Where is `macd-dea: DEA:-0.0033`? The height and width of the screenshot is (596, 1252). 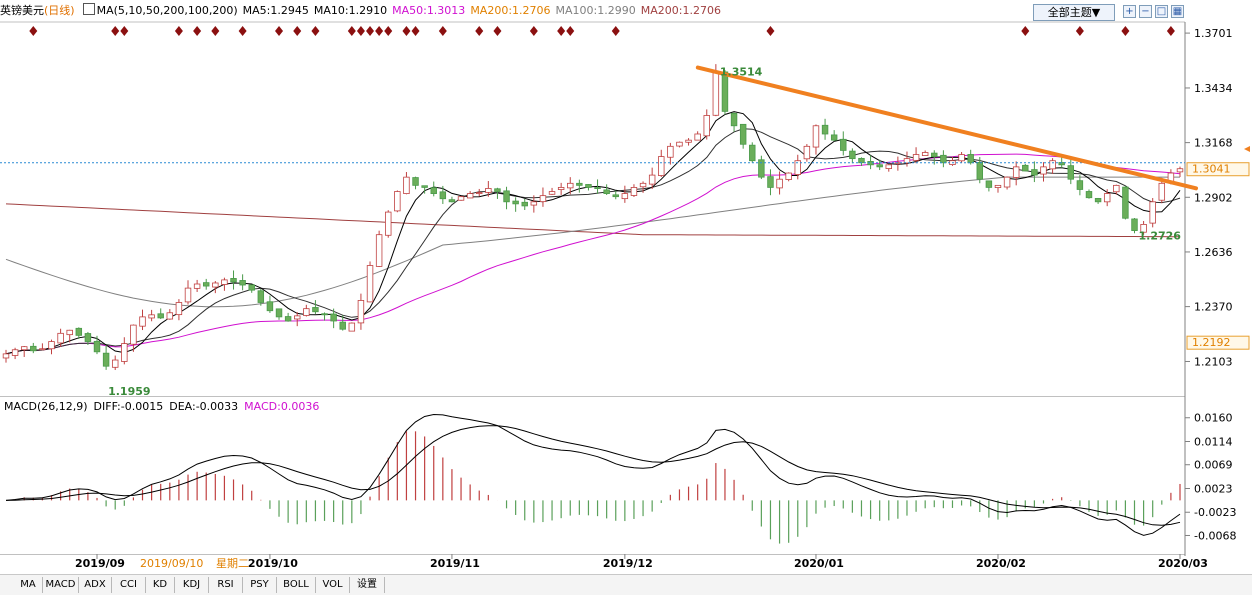
macd-dea: DEA:-0.0033 is located at coordinates (204, 406).